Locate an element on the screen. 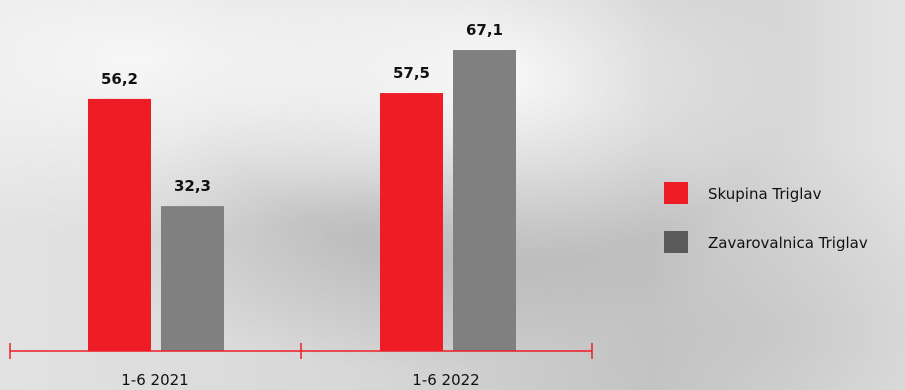 The image size is (905, 390). value-label: 57,5 is located at coordinates (411, 73).